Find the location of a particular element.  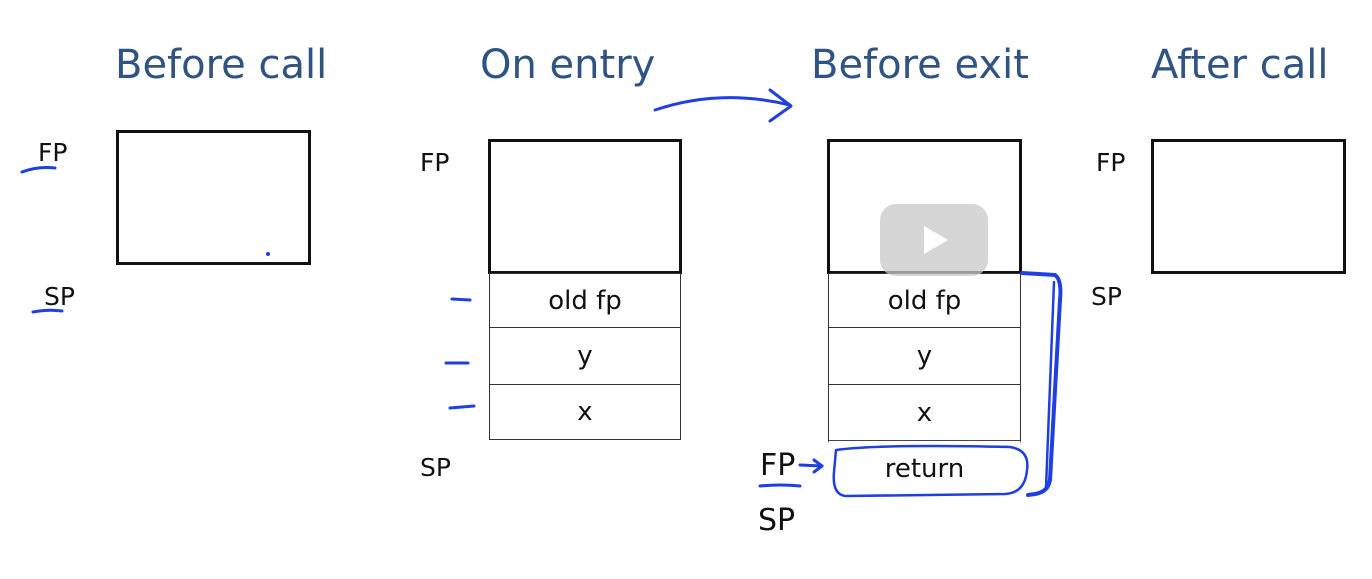

frame-bracket-inner is located at coordinates (1050, 385).